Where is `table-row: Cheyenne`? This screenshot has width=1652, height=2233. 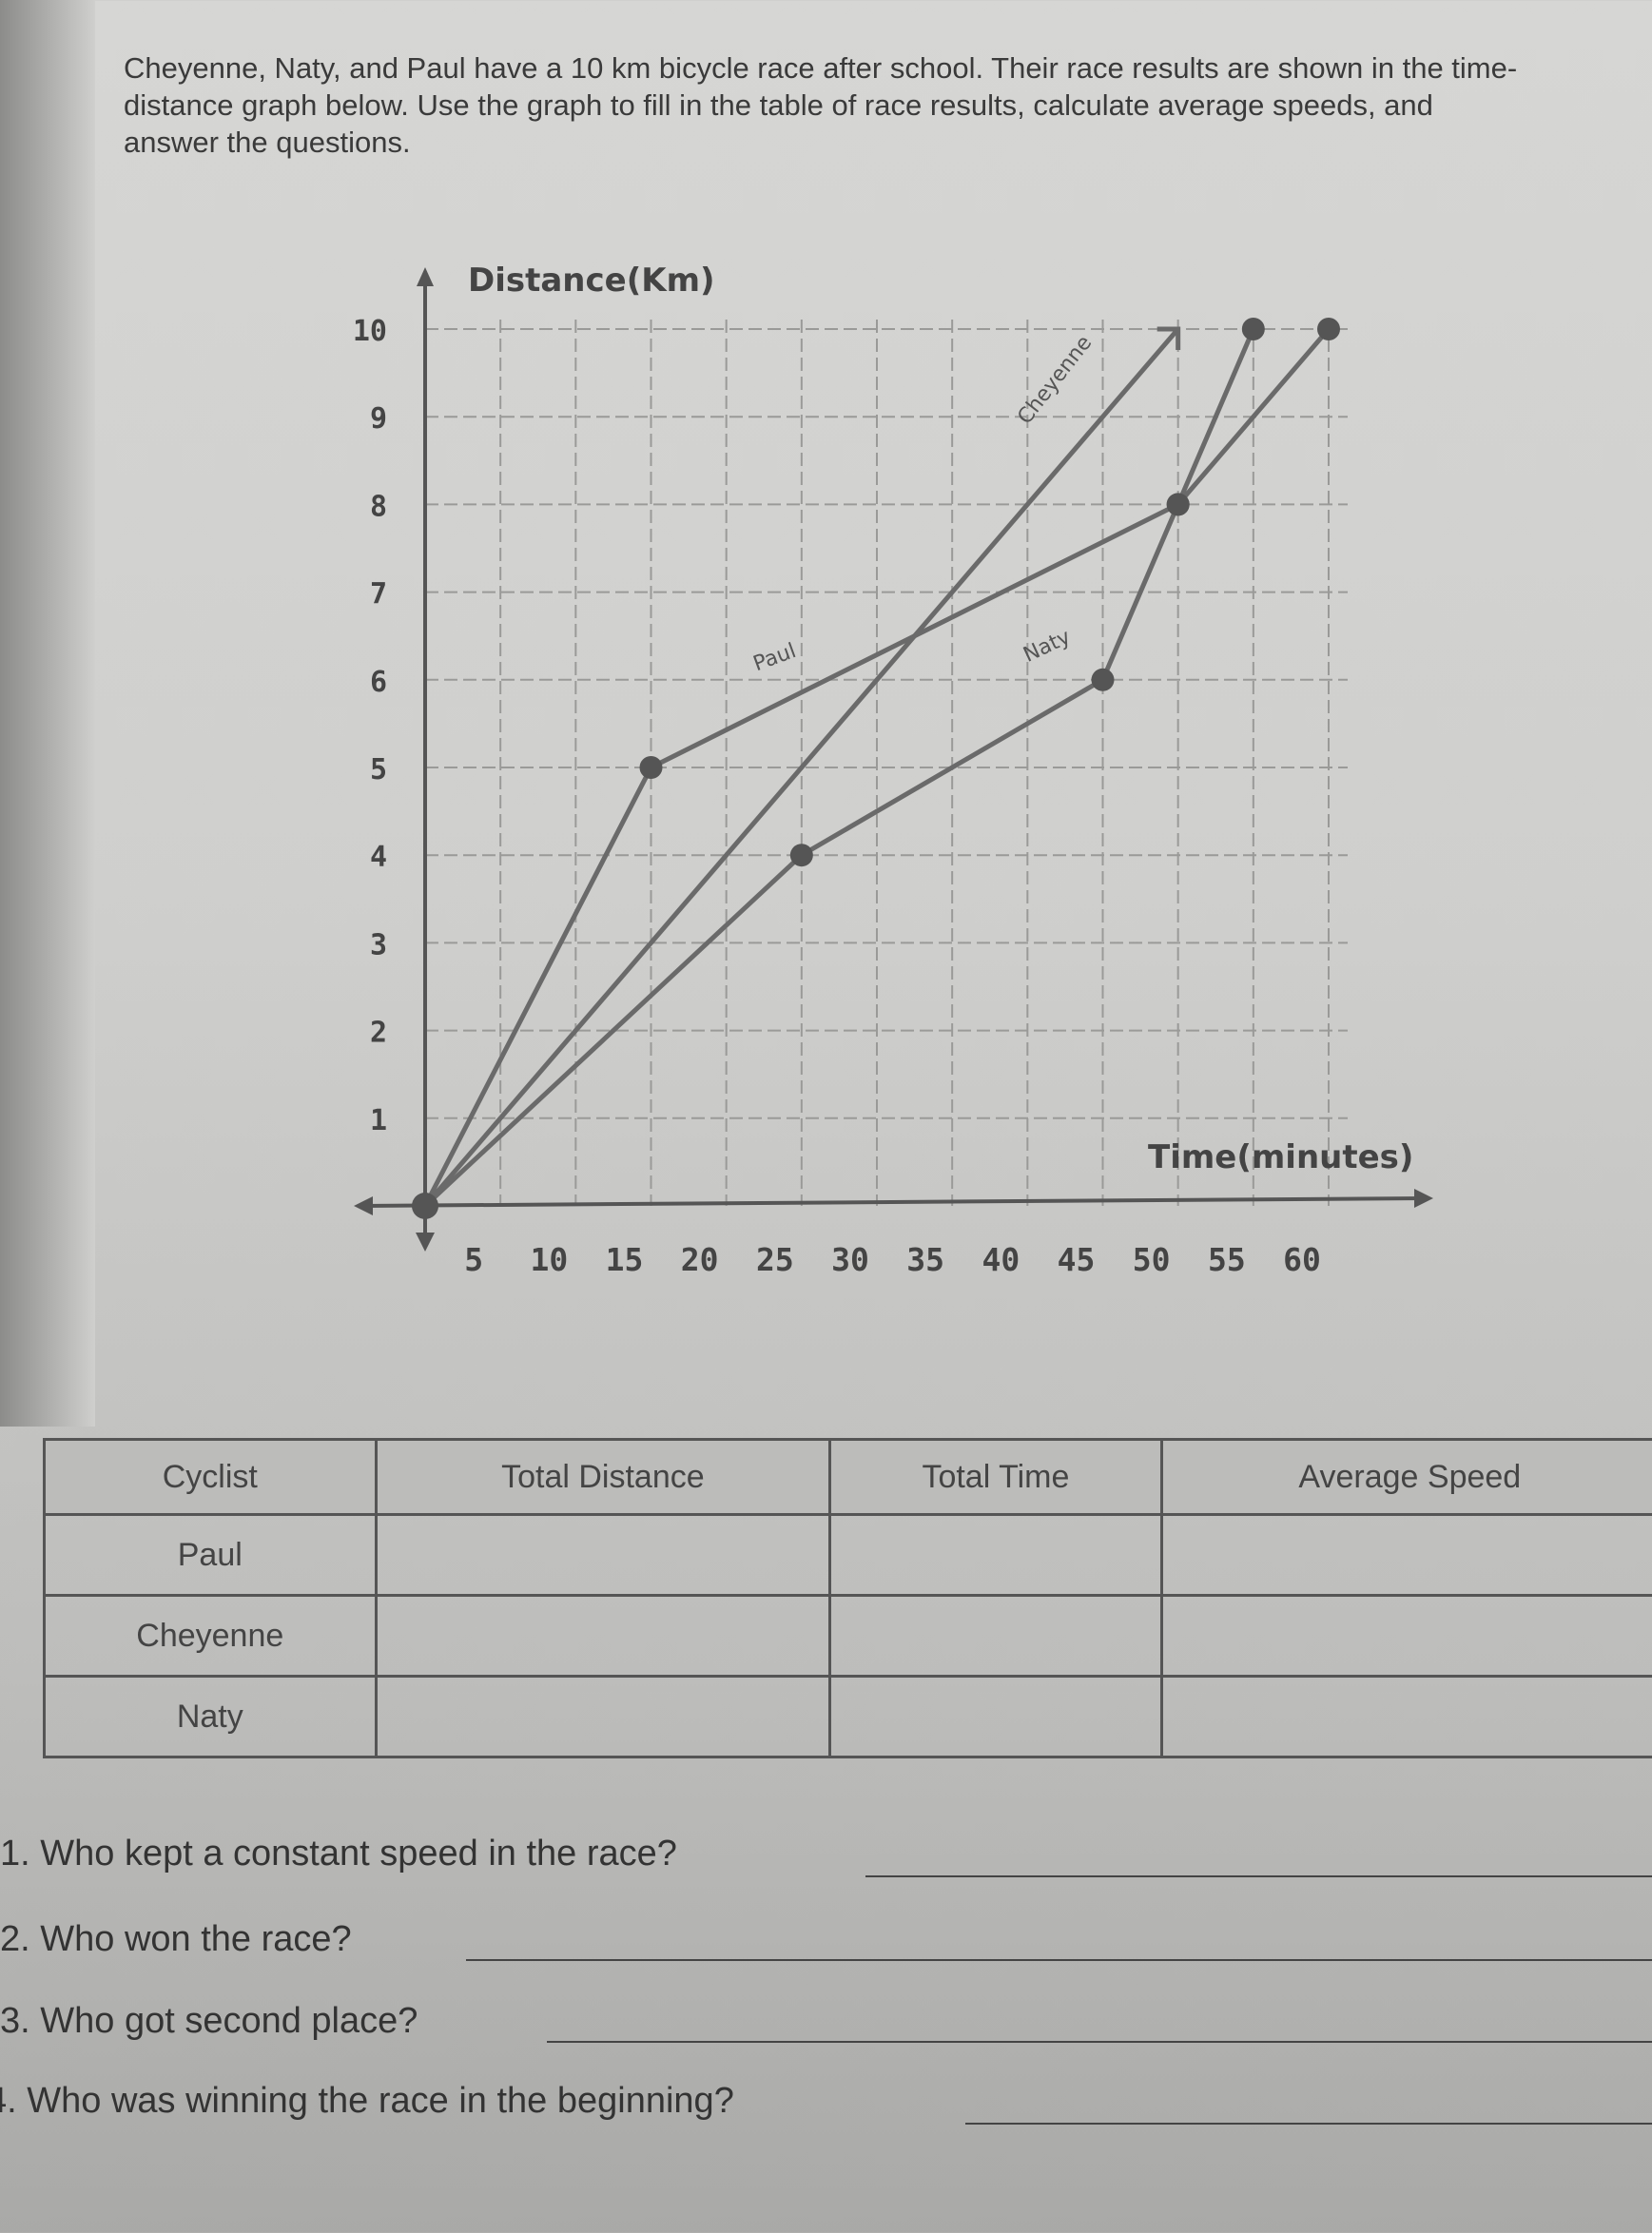
table-row: Cheyenne is located at coordinates (847, 1636).